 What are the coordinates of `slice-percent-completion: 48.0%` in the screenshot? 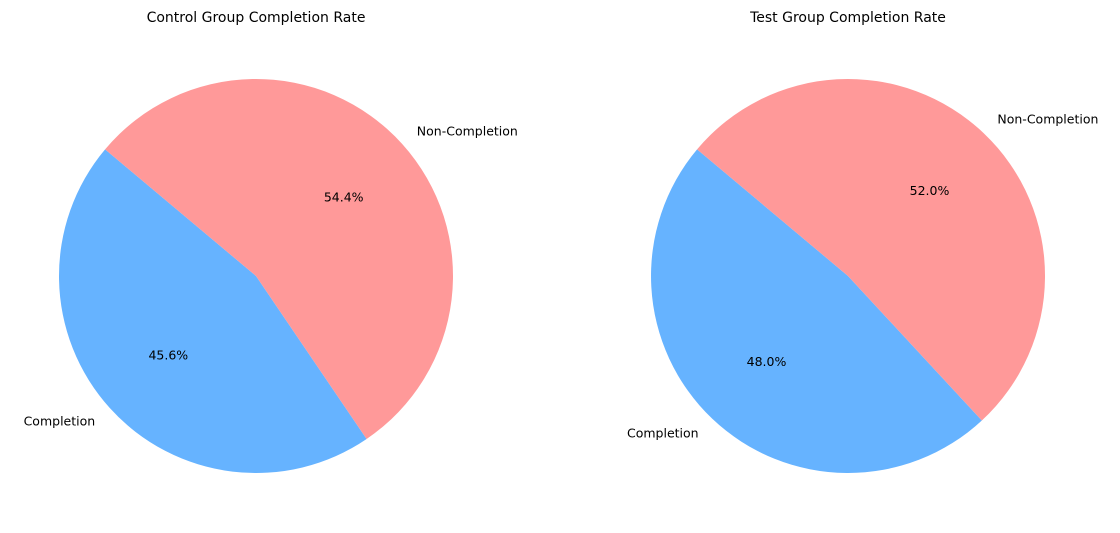 It's located at (767, 361).